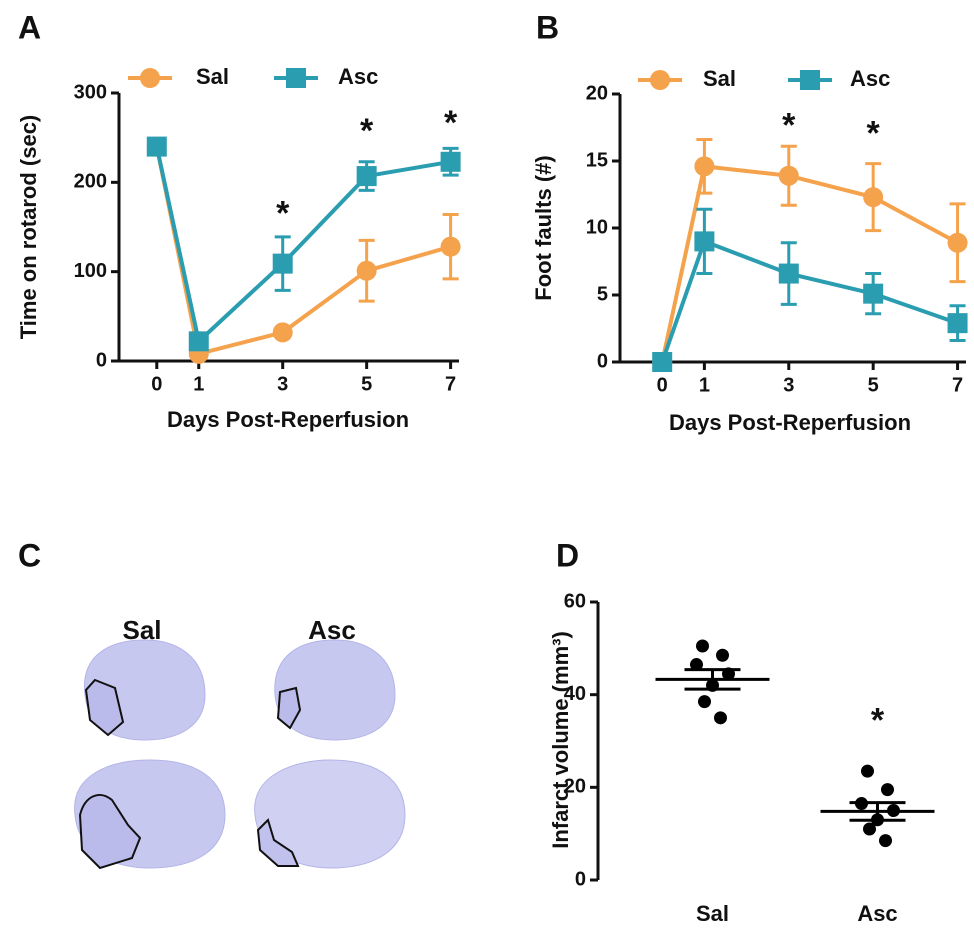 The width and height of the screenshot is (974, 938). I want to click on y-tick-label: 40, so click(575, 694).